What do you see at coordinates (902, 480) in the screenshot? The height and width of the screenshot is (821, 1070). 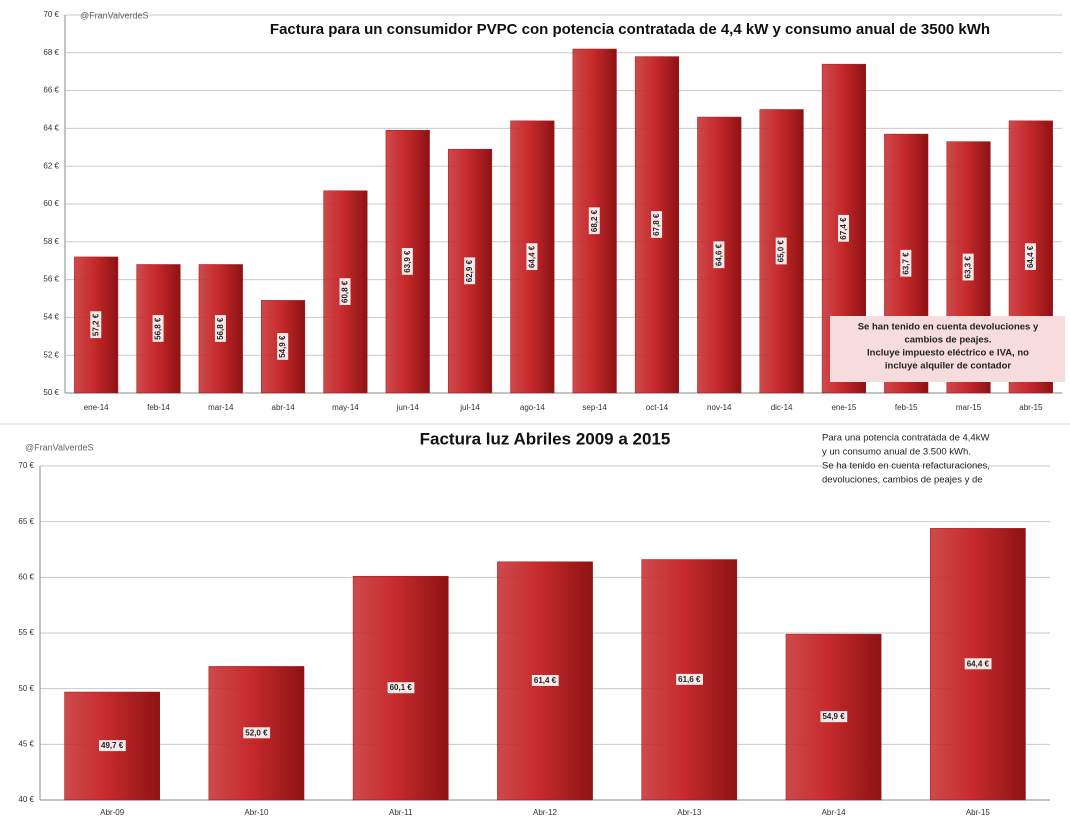 I see `annotation: devoluciones, cambios de peajes y de` at bounding box center [902, 480].